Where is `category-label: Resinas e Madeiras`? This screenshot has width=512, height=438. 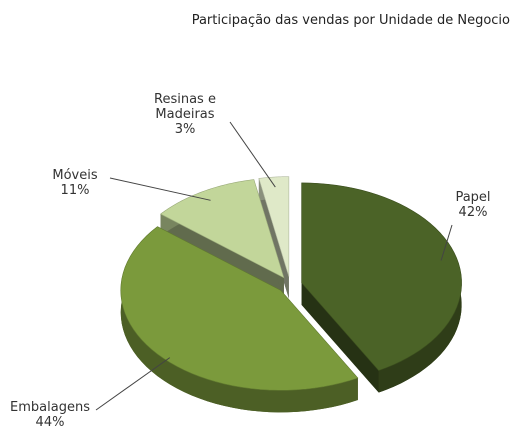 category-label: Resinas e Madeiras is located at coordinates (185, 107).